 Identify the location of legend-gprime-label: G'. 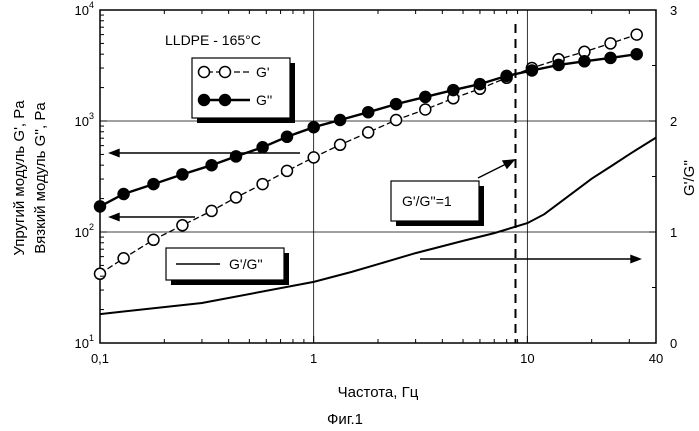
(263, 72).